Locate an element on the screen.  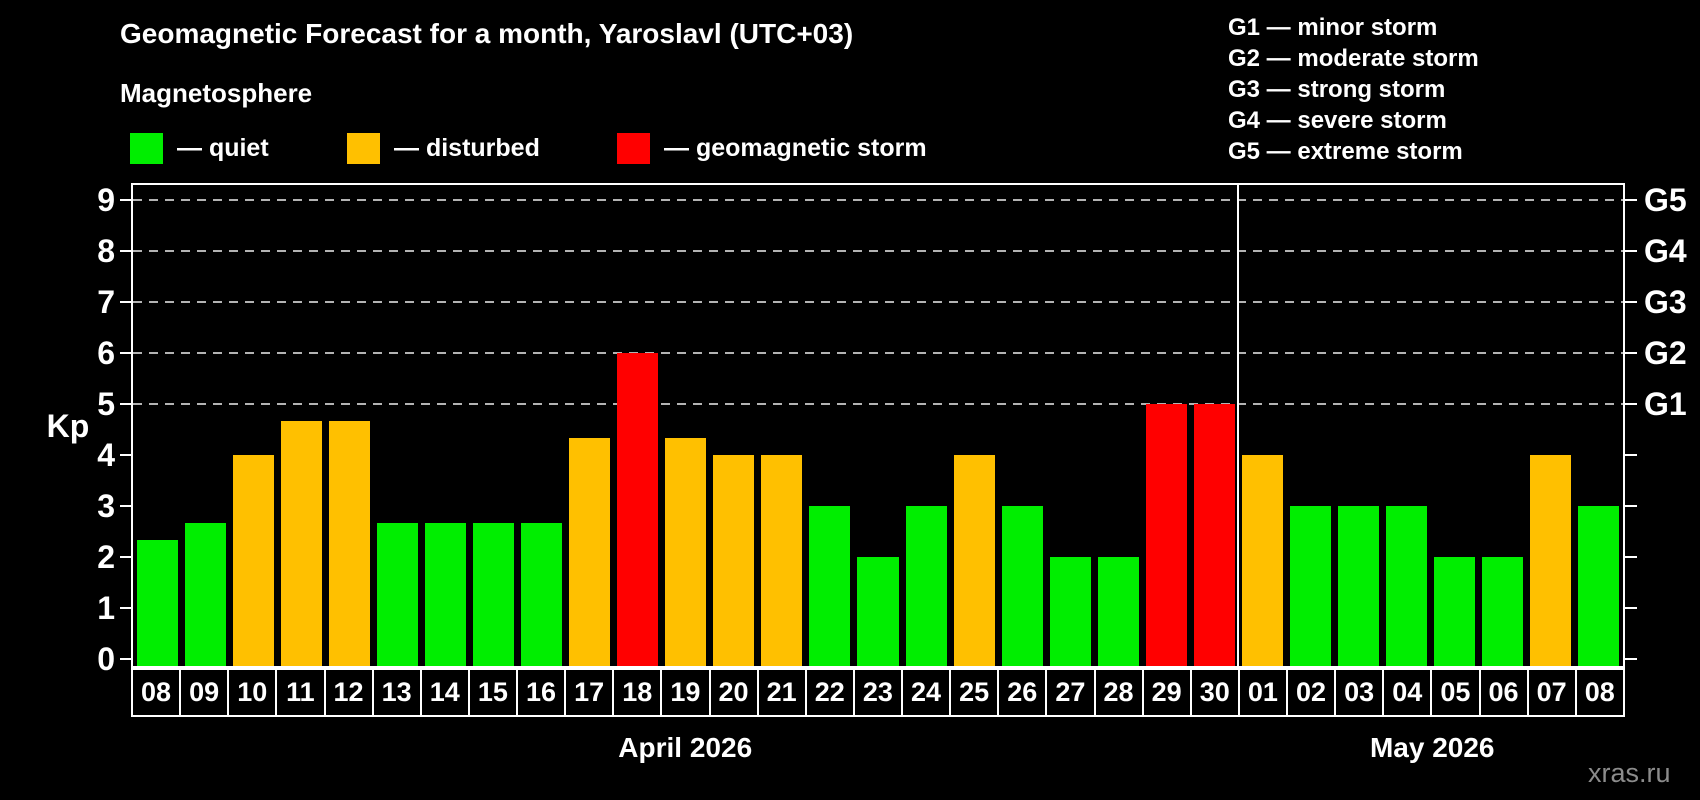
date-cell: 10 is located at coordinates (252, 692).